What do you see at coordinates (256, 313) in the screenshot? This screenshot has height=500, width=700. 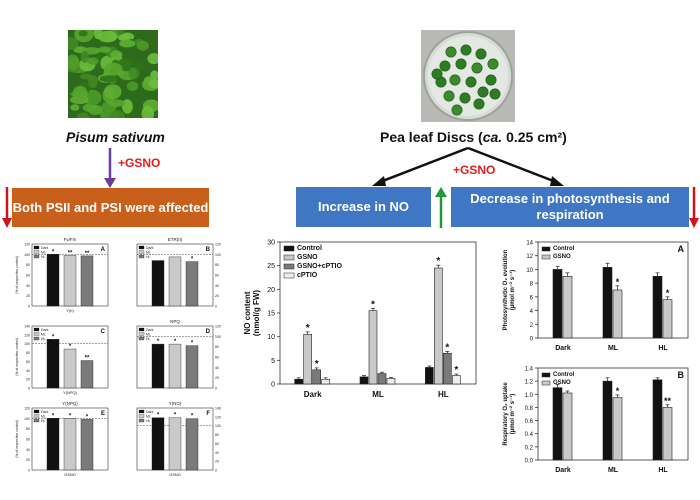 I see `y-axis-label-line2: (nmol/g FW)` at bounding box center [256, 313].